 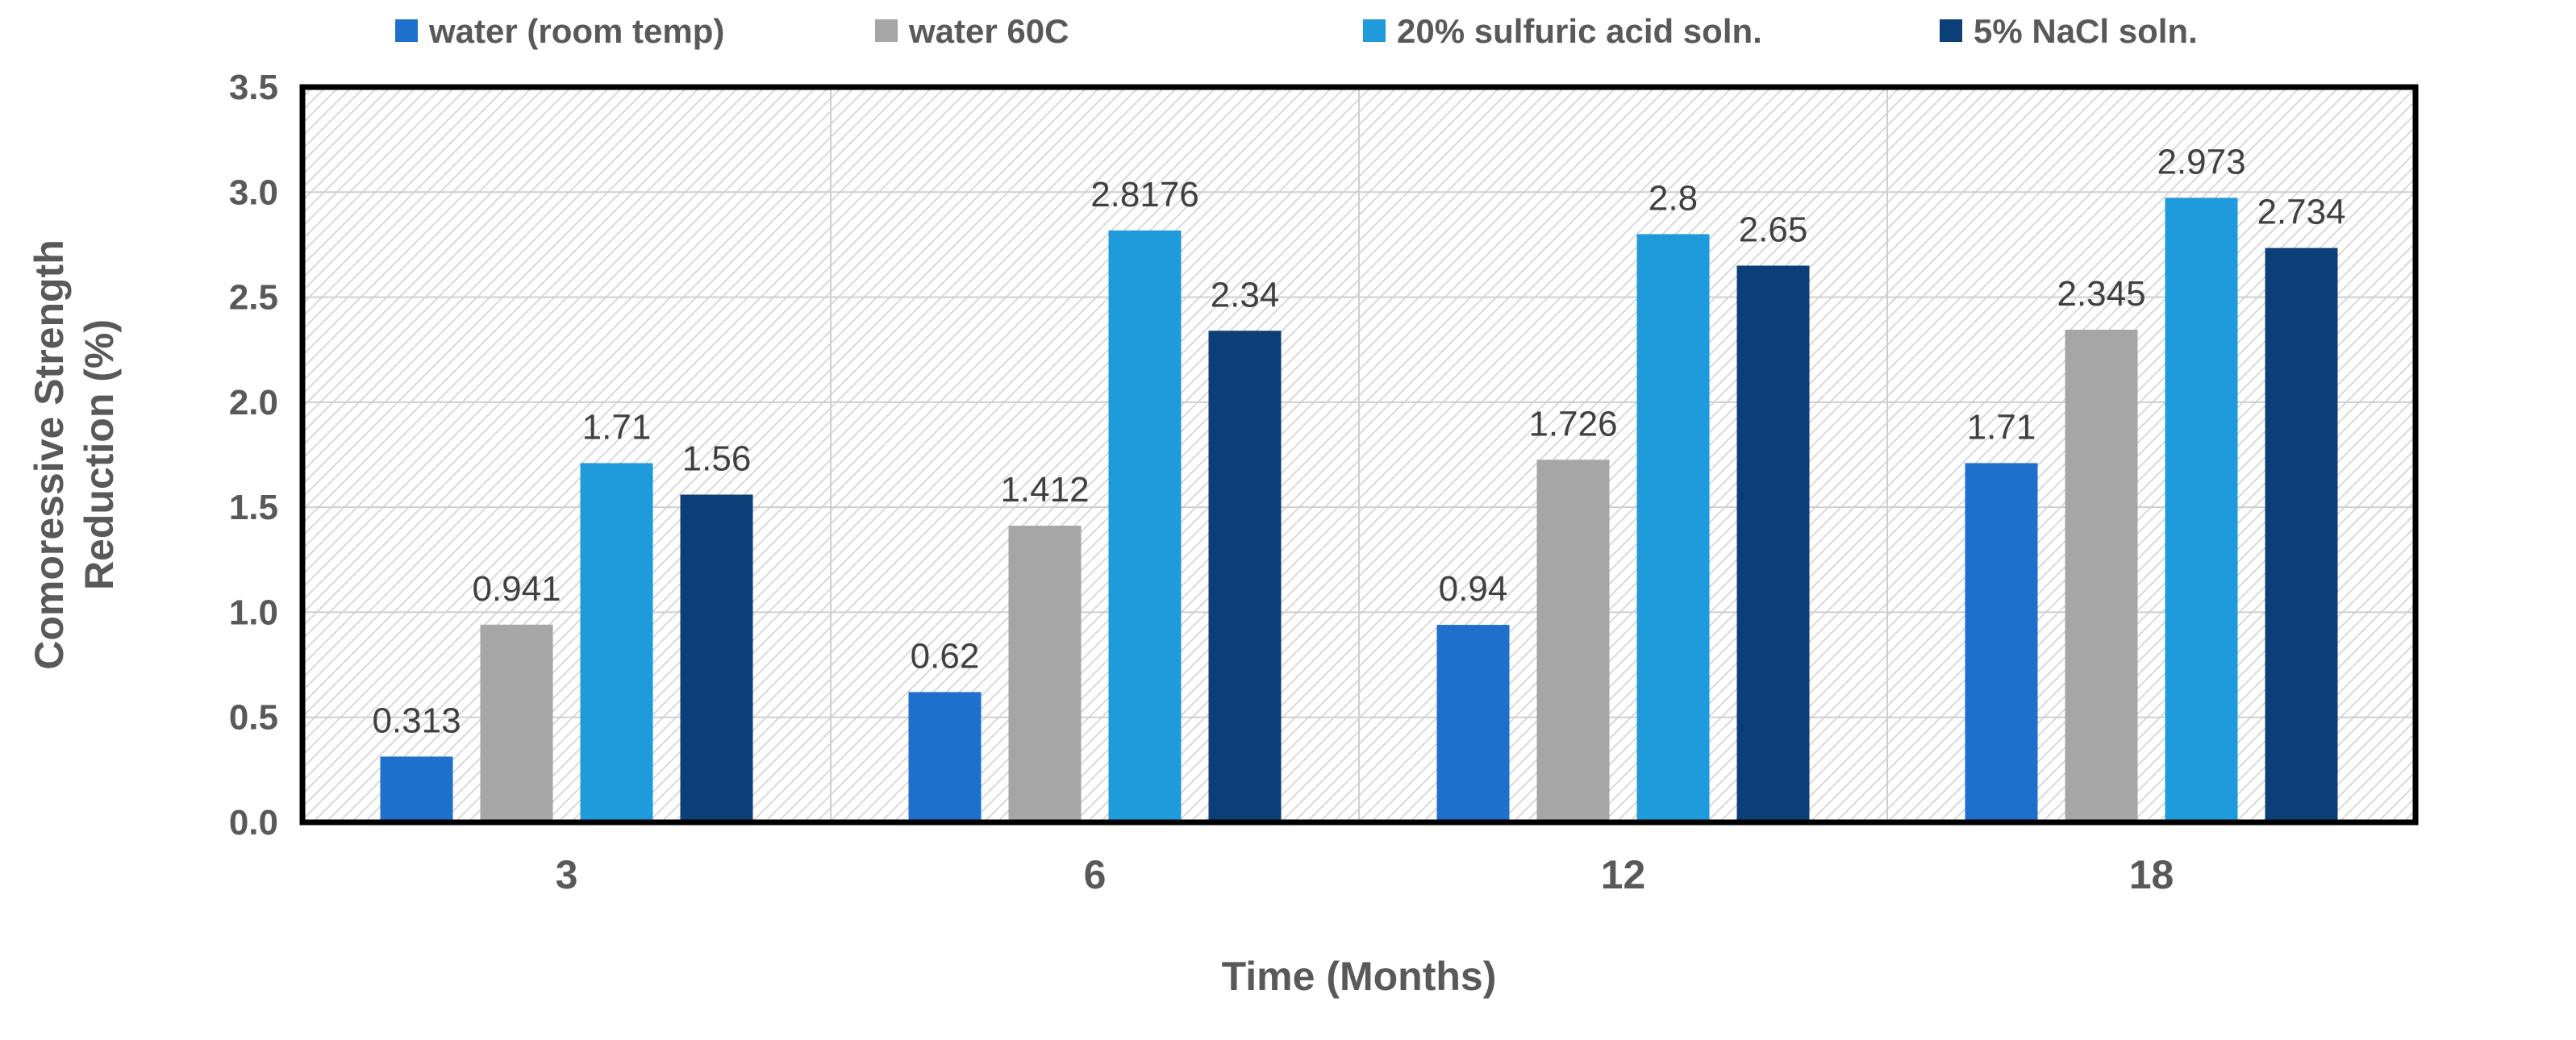 I want to click on data-label: 0.313, so click(x=416, y=720).